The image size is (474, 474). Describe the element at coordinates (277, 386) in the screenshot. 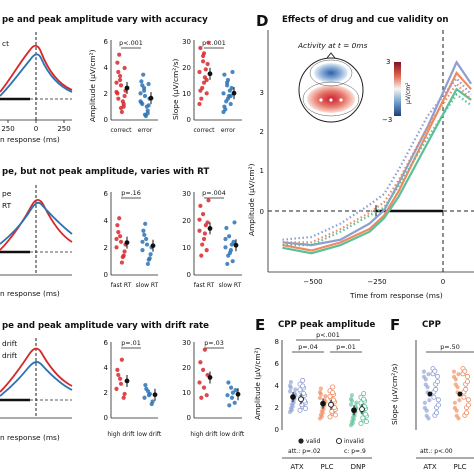

I see `panel-e-ytick-4: 4` at that location.